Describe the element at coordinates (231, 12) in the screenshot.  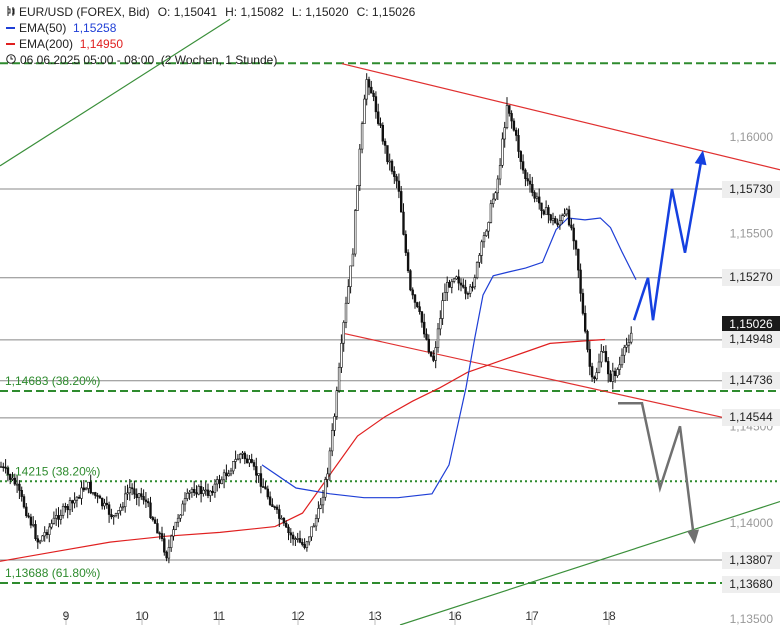
I see `ohlc-high-key: H:` at that location.